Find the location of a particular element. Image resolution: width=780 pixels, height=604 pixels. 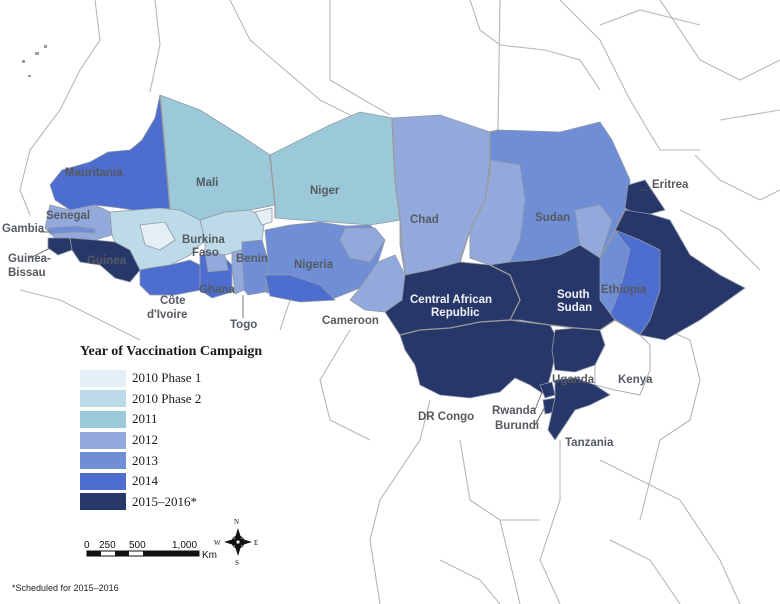

compass-s: S is located at coordinates (237, 563).